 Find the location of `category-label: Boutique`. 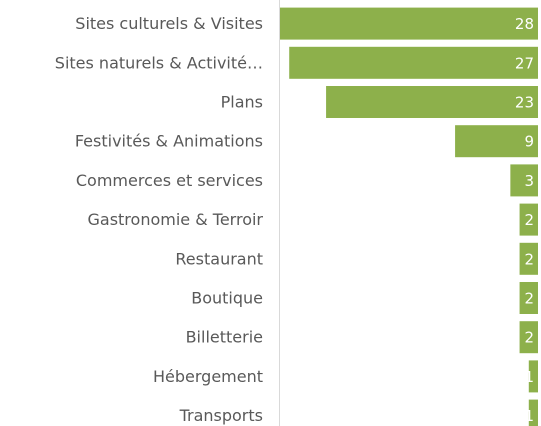

category-label: Boutique is located at coordinates (227, 298).